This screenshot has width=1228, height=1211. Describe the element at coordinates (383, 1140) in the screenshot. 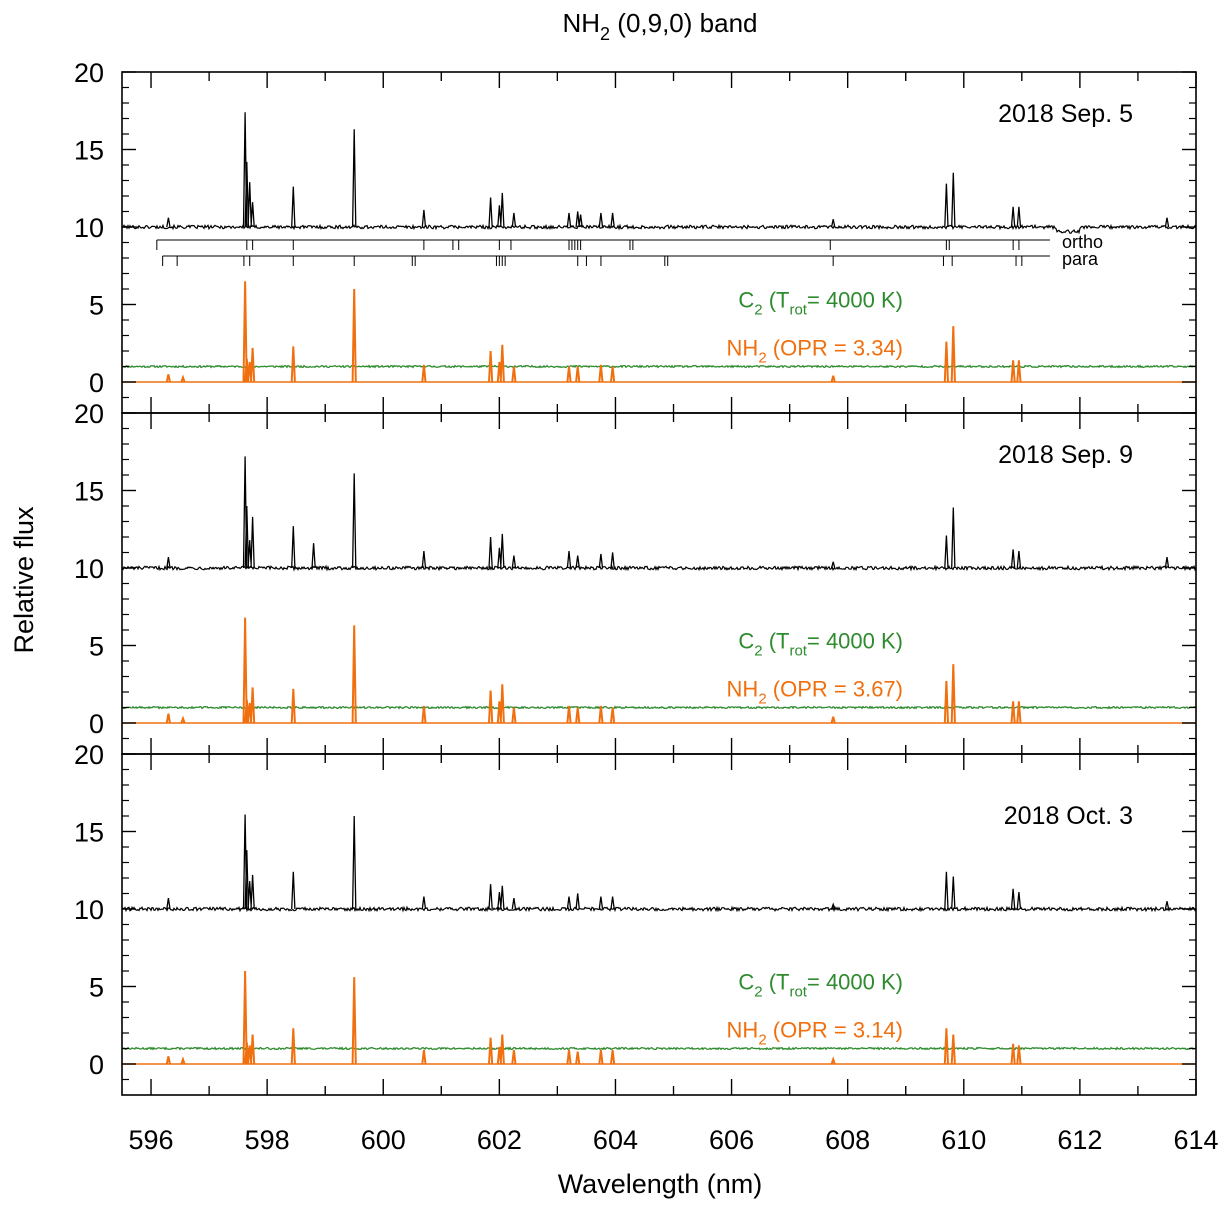

I see `x-tick-label: 600` at that location.